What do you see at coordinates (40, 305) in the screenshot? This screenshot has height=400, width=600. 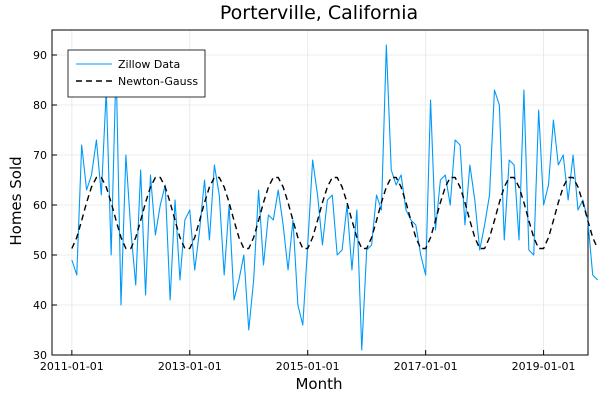 I see `y-tick-label: 40` at bounding box center [40, 305].